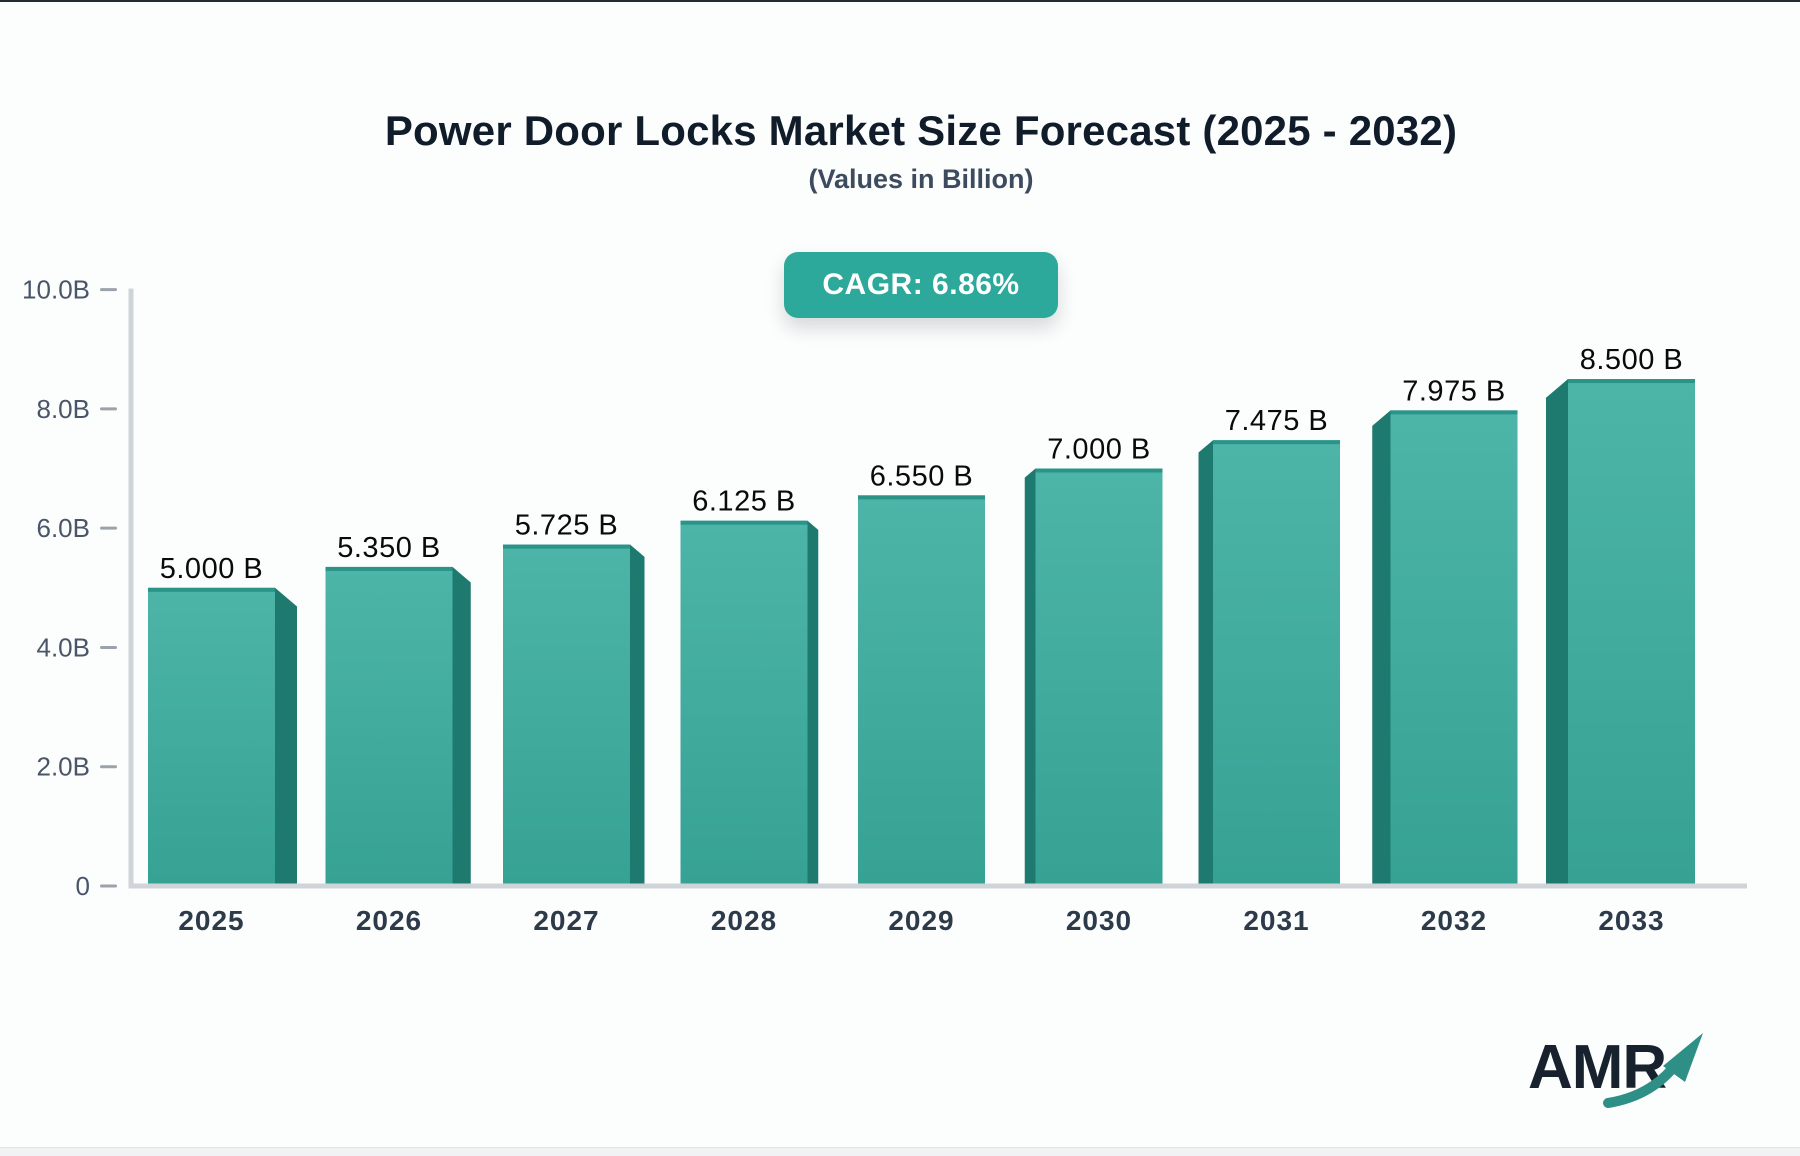 The height and width of the screenshot is (1156, 1800). Describe the element at coordinates (1276, 421) in the screenshot. I see `bar-value-label: 7.475 B` at that location.